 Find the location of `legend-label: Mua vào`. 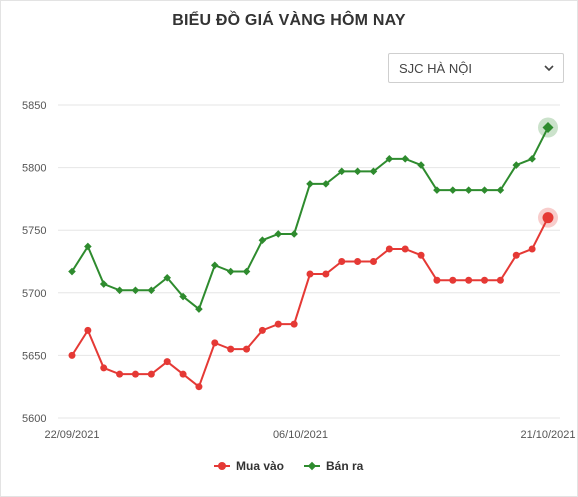

legend-label: Mua vào is located at coordinates (260, 466).